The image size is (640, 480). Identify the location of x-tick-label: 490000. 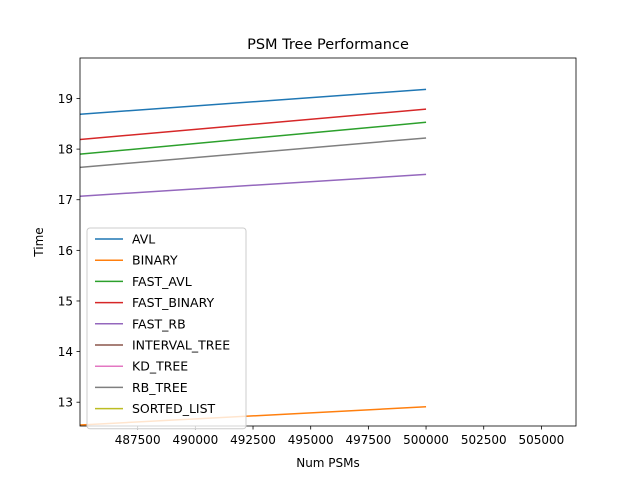
(195, 440).